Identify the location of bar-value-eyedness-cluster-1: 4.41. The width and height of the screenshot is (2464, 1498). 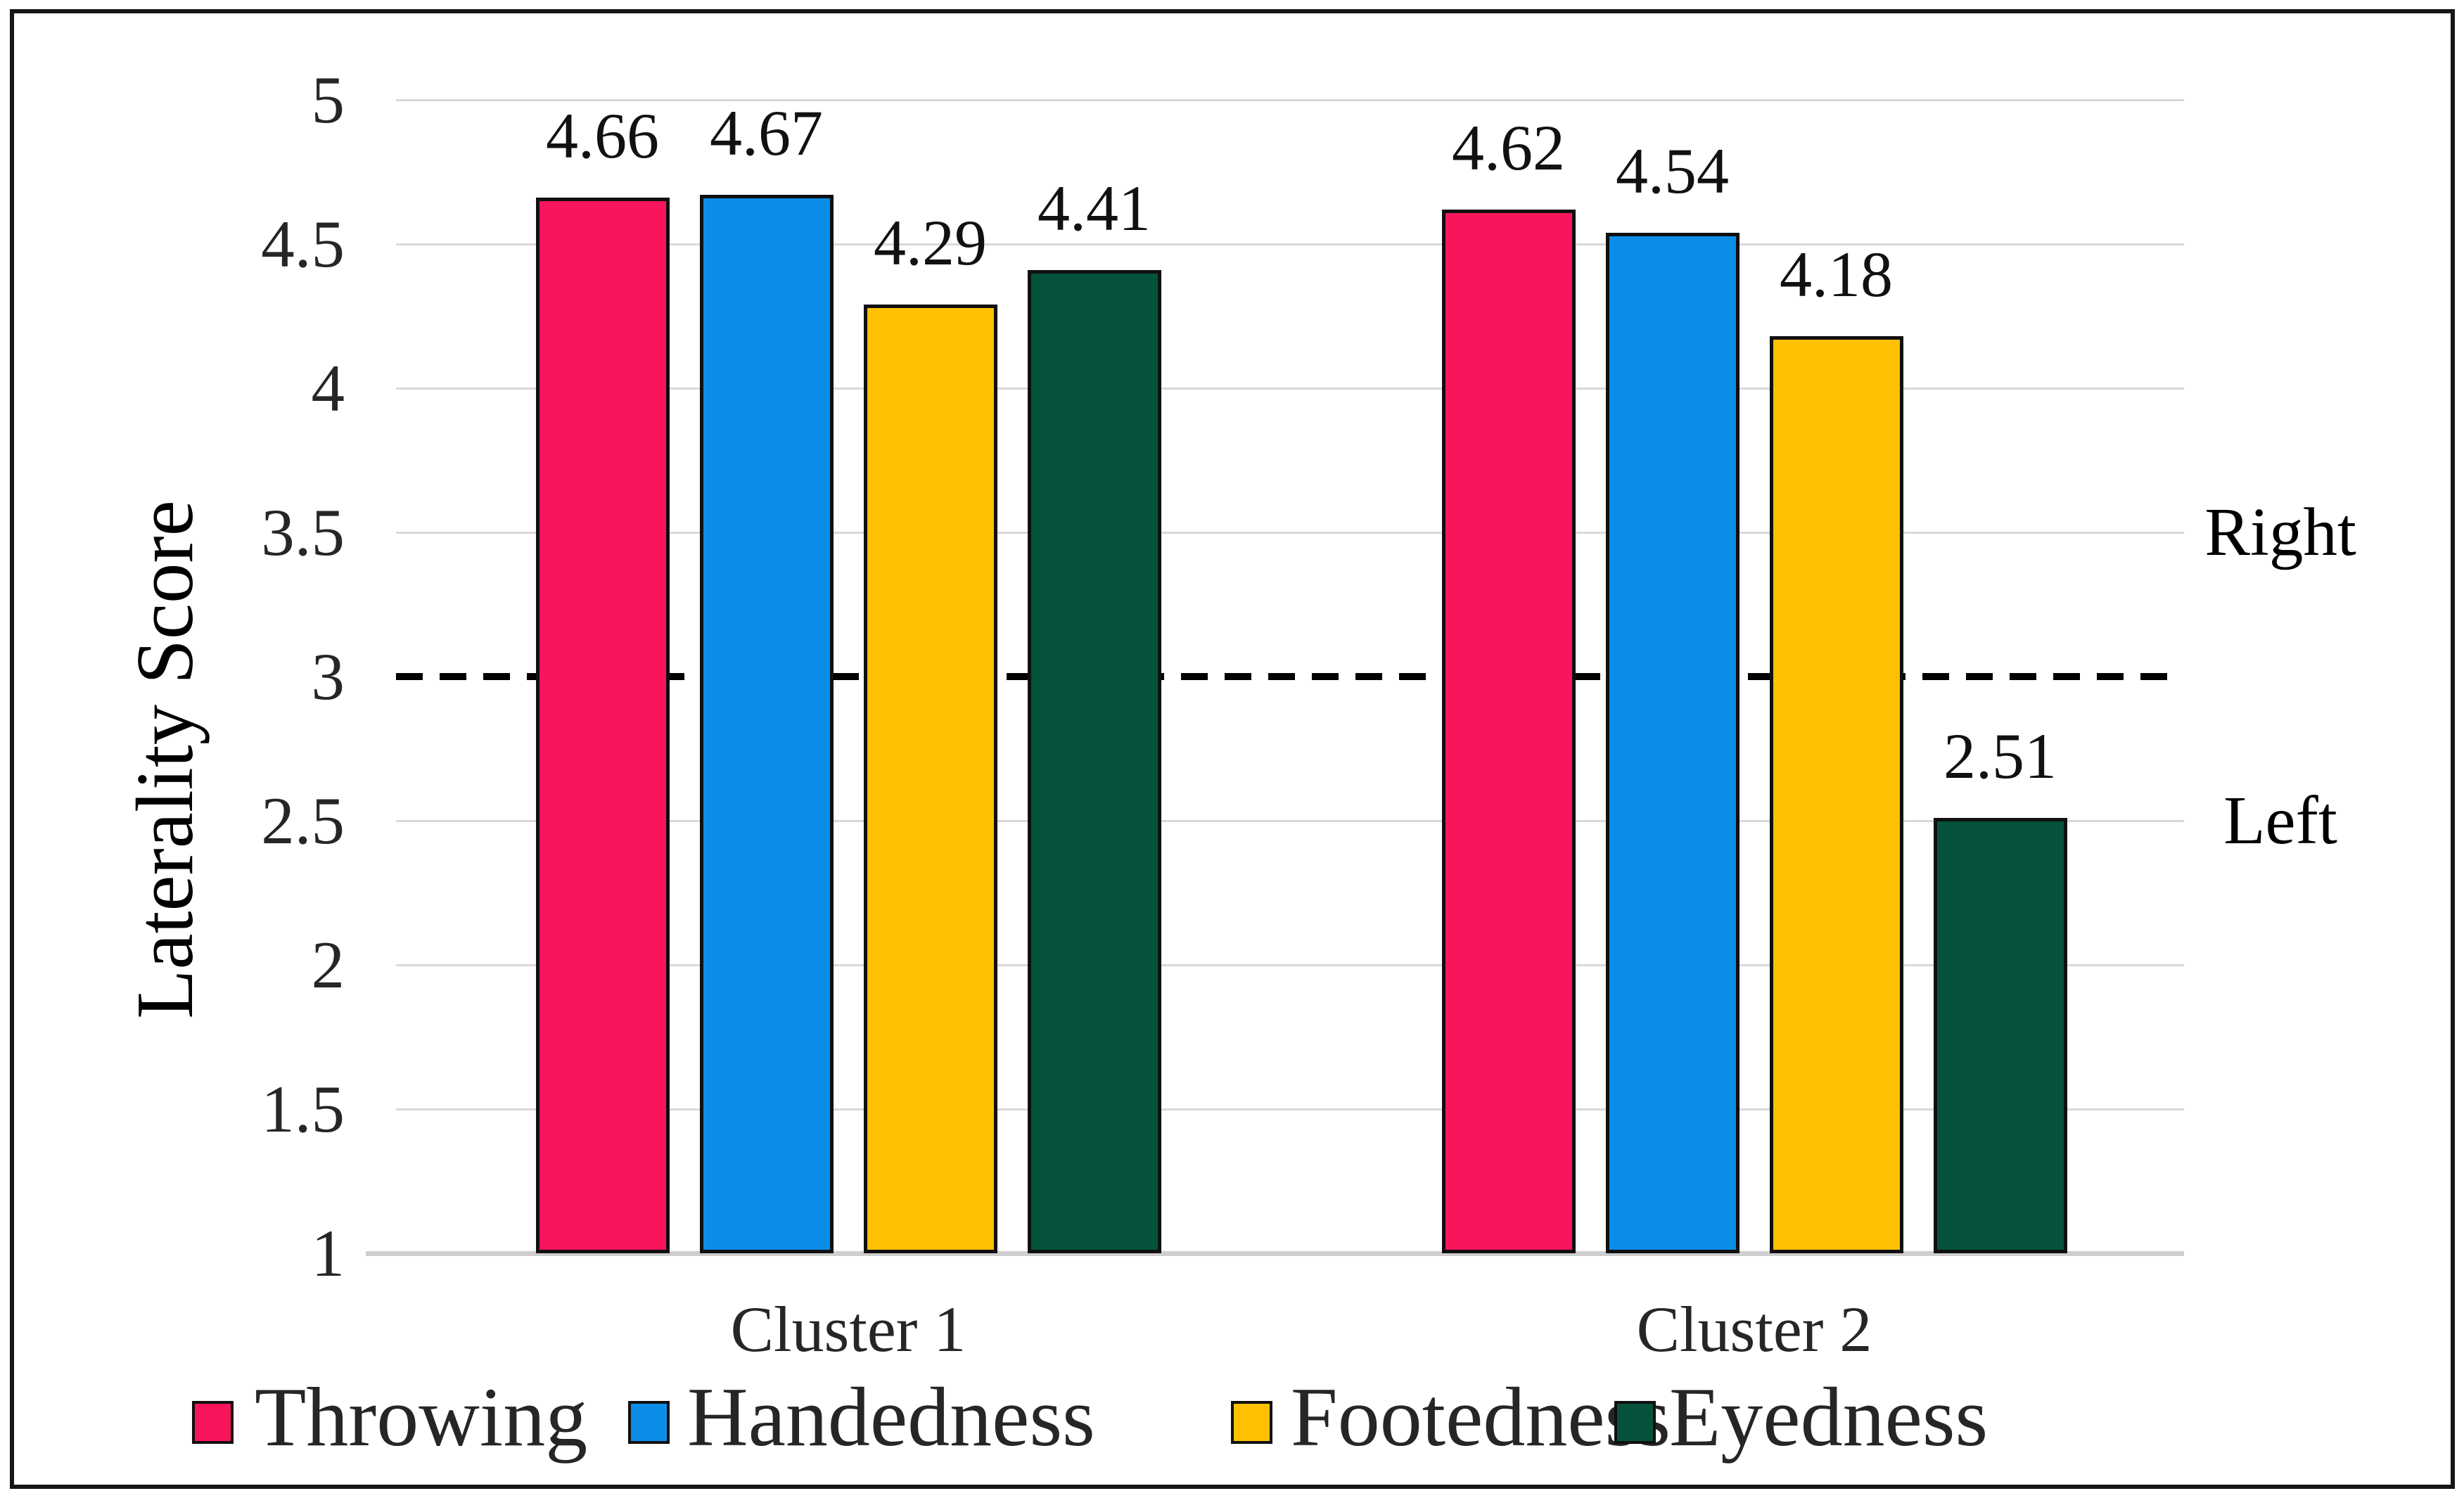
(1094, 208).